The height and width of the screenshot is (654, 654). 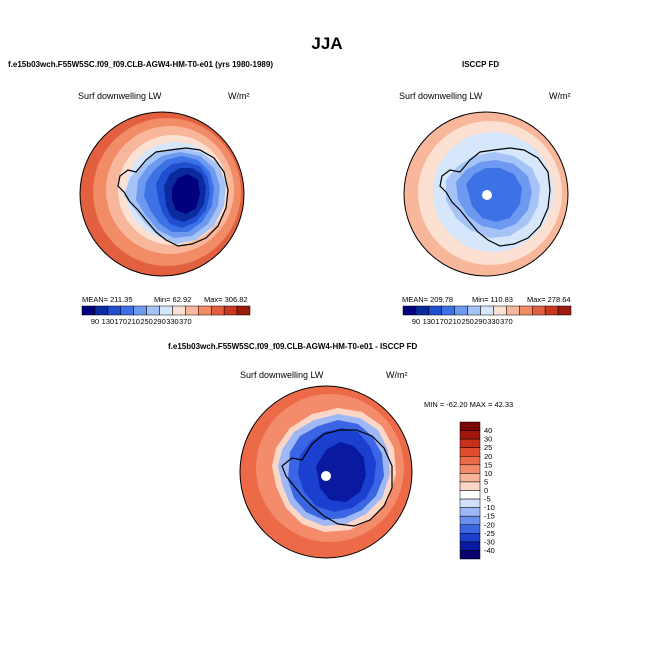 What do you see at coordinates (493, 321) in the screenshot?
I see `cbar2-tick-label: 330` at bounding box center [493, 321].